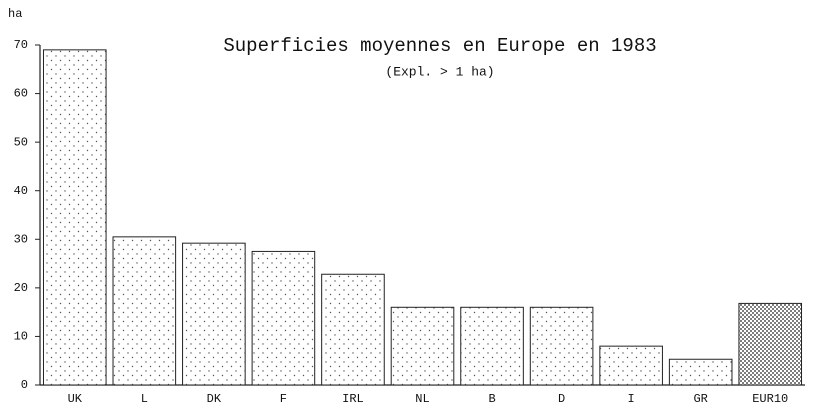 The width and height of the screenshot is (828, 410). What do you see at coordinates (144, 399) in the screenshot?
I see `x-tick-label: L` at bounding box center [144, 399].